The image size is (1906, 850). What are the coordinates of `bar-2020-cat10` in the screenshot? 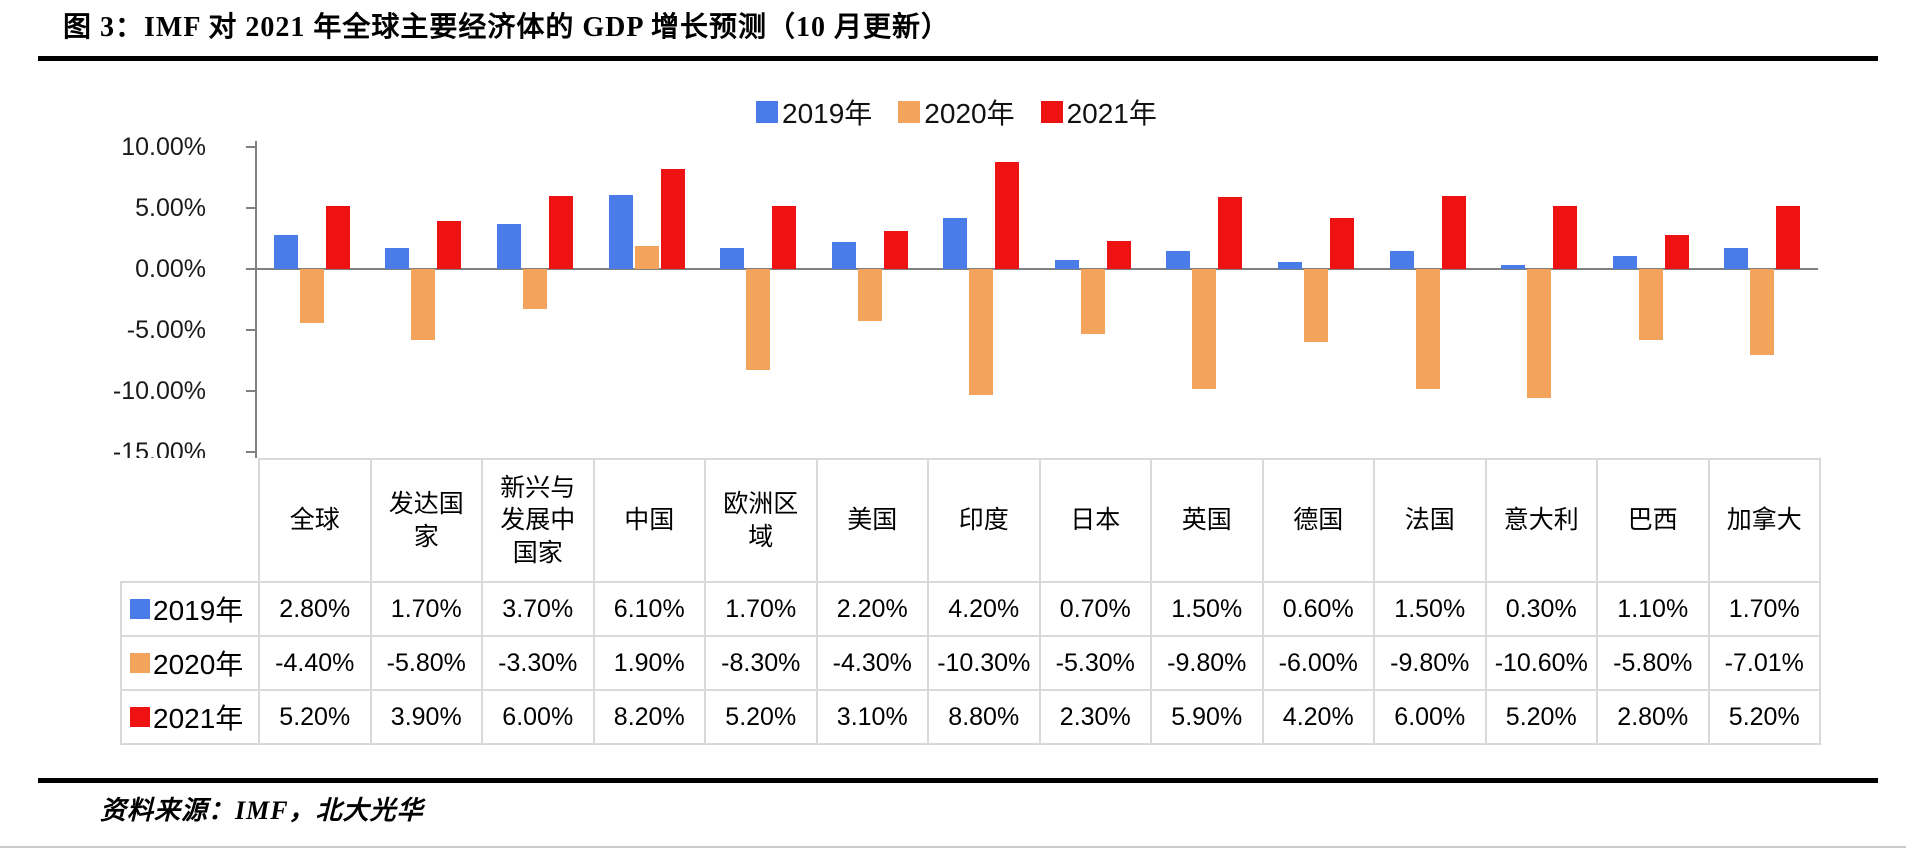 It's located at (1427, 329).